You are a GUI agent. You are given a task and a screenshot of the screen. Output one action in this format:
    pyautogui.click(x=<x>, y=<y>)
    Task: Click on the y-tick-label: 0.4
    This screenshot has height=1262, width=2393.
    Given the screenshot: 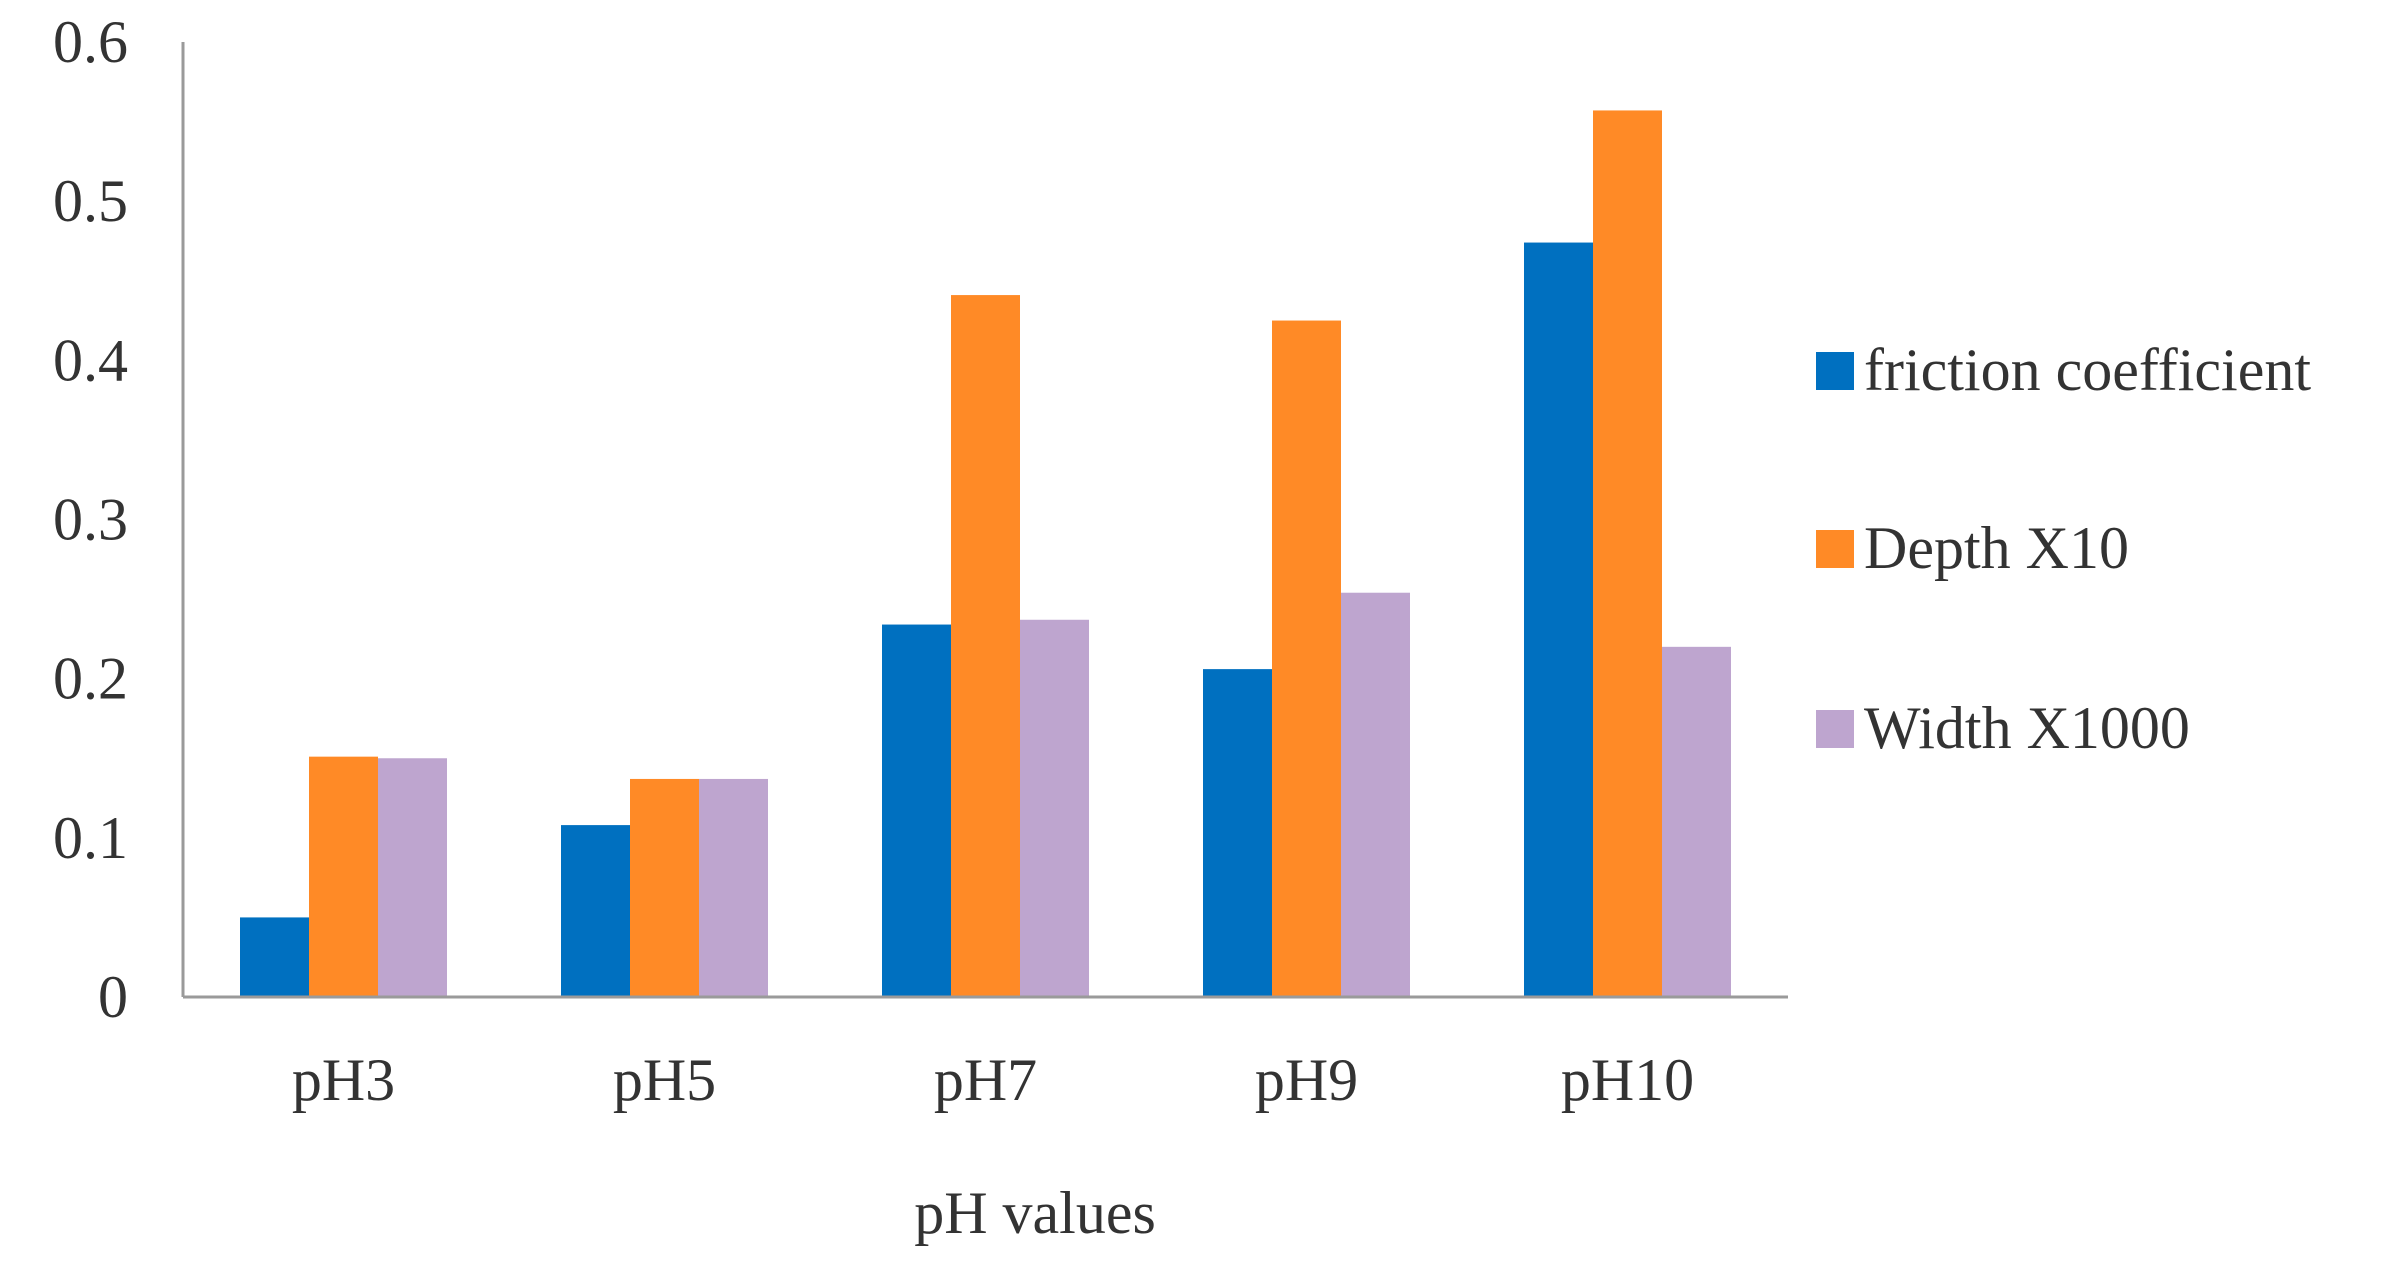 What is the action you would take?
    pyautogui.click(x=90, y=360)
    